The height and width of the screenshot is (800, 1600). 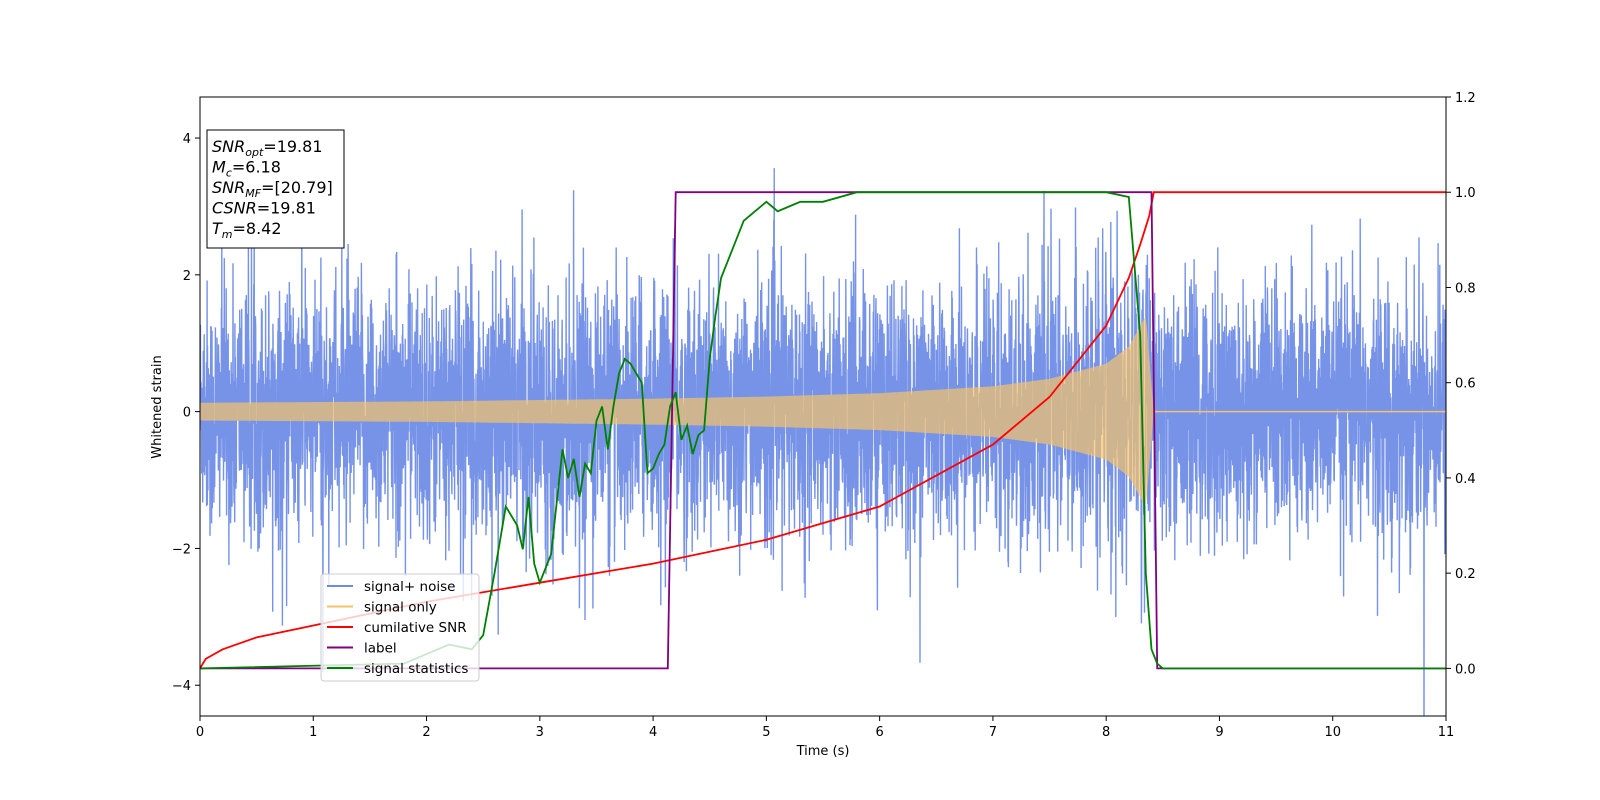 I want to click on y-axis-left: −4 −2 0 2 4, so click(x=186, y=413).